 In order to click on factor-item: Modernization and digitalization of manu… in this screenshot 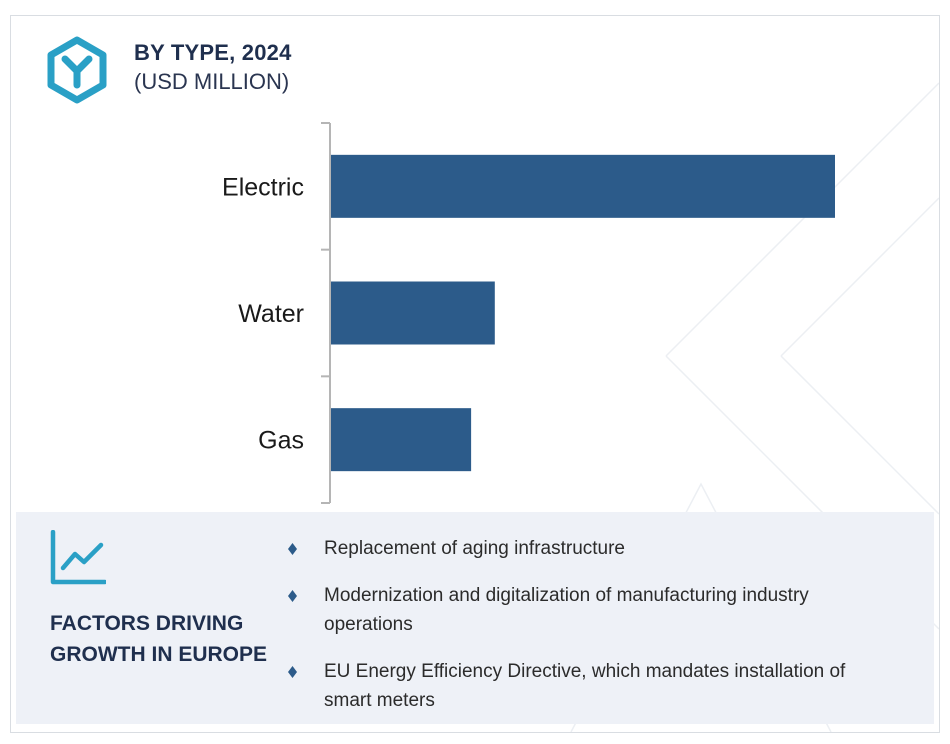, I will do `click(593, 610)`.